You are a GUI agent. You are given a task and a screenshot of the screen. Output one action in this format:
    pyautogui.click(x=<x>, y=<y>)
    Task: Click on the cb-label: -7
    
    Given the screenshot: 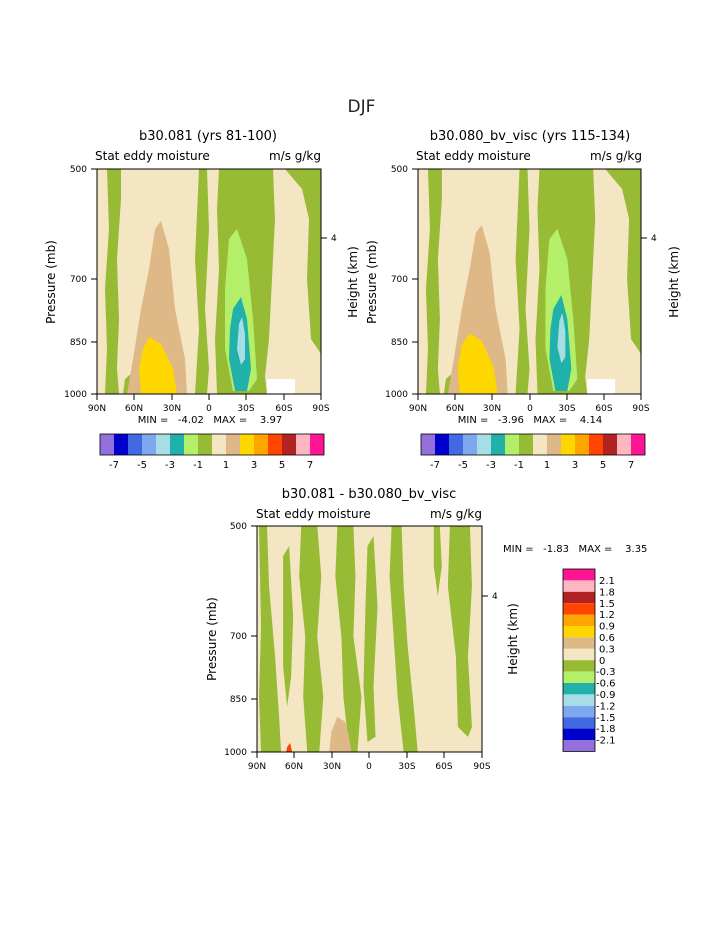 What is the action you would take?
    pyautogui.click(x=114, y=465)
    